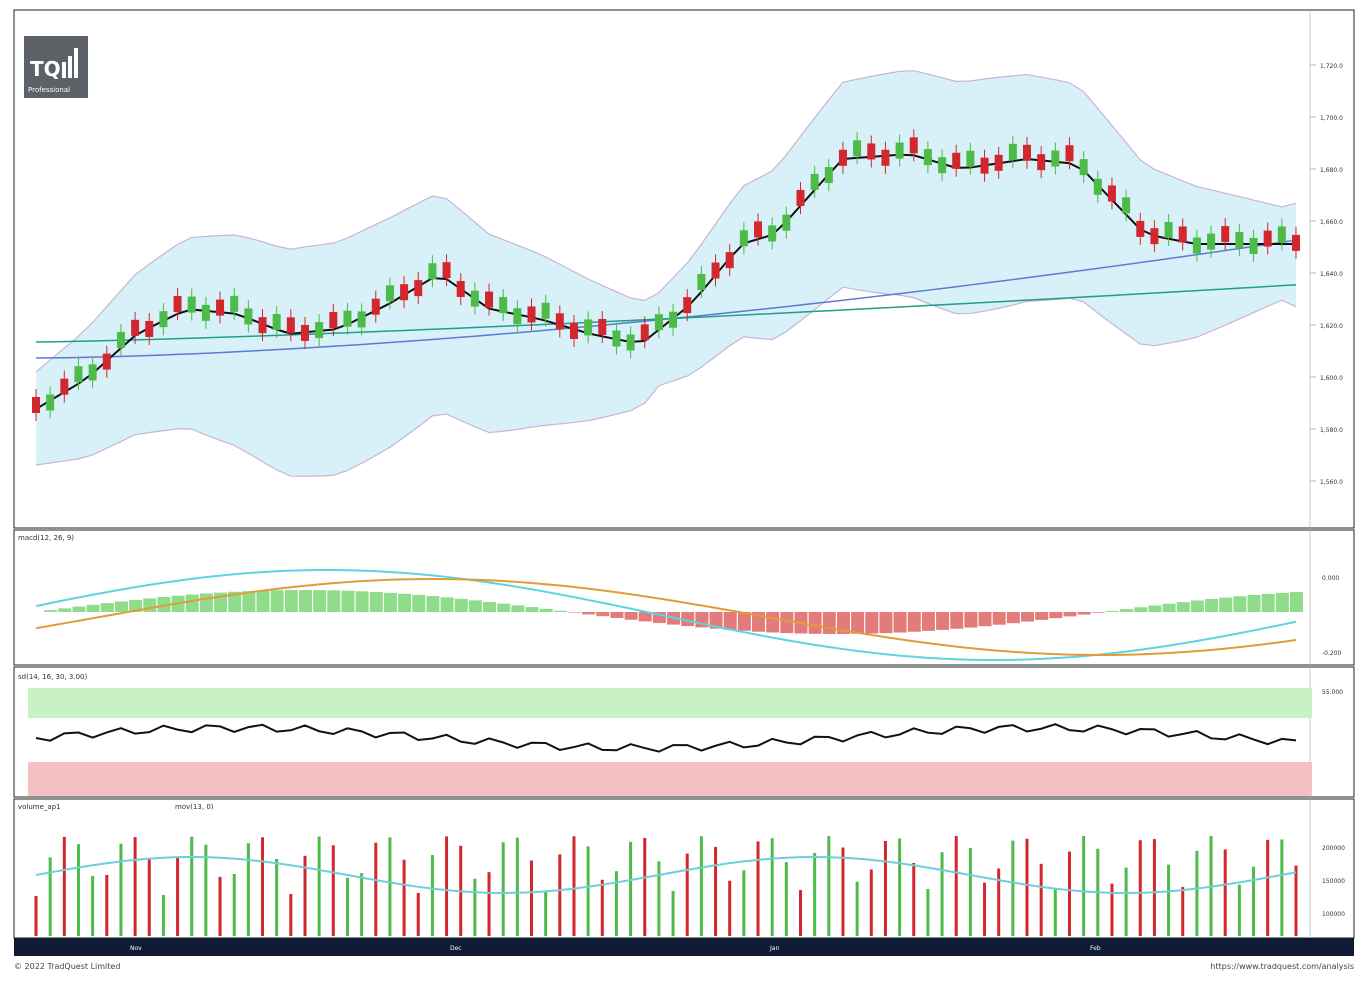  Describe the element at coordinates (1331, 66) in the screenshot. I see `price-tick-label: 1,720.0` at that location.